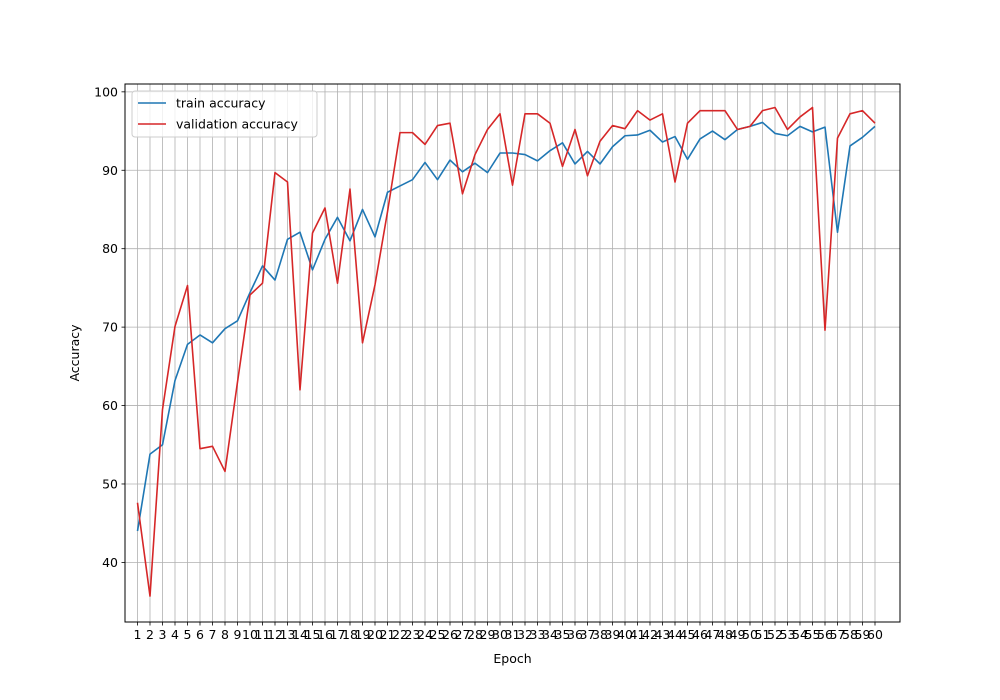 The width and height of the screenshot is (1000, 700). Describe the element at coordinates (825, 634) in the screenshot. I see `x-tick-label: 56` at that location.